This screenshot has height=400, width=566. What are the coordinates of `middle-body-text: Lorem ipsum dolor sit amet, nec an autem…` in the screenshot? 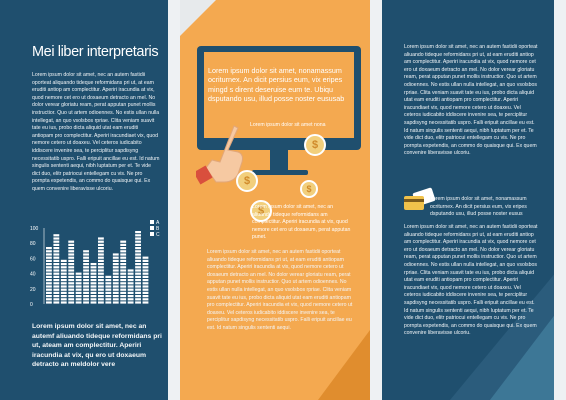 It's located at (280, 290).